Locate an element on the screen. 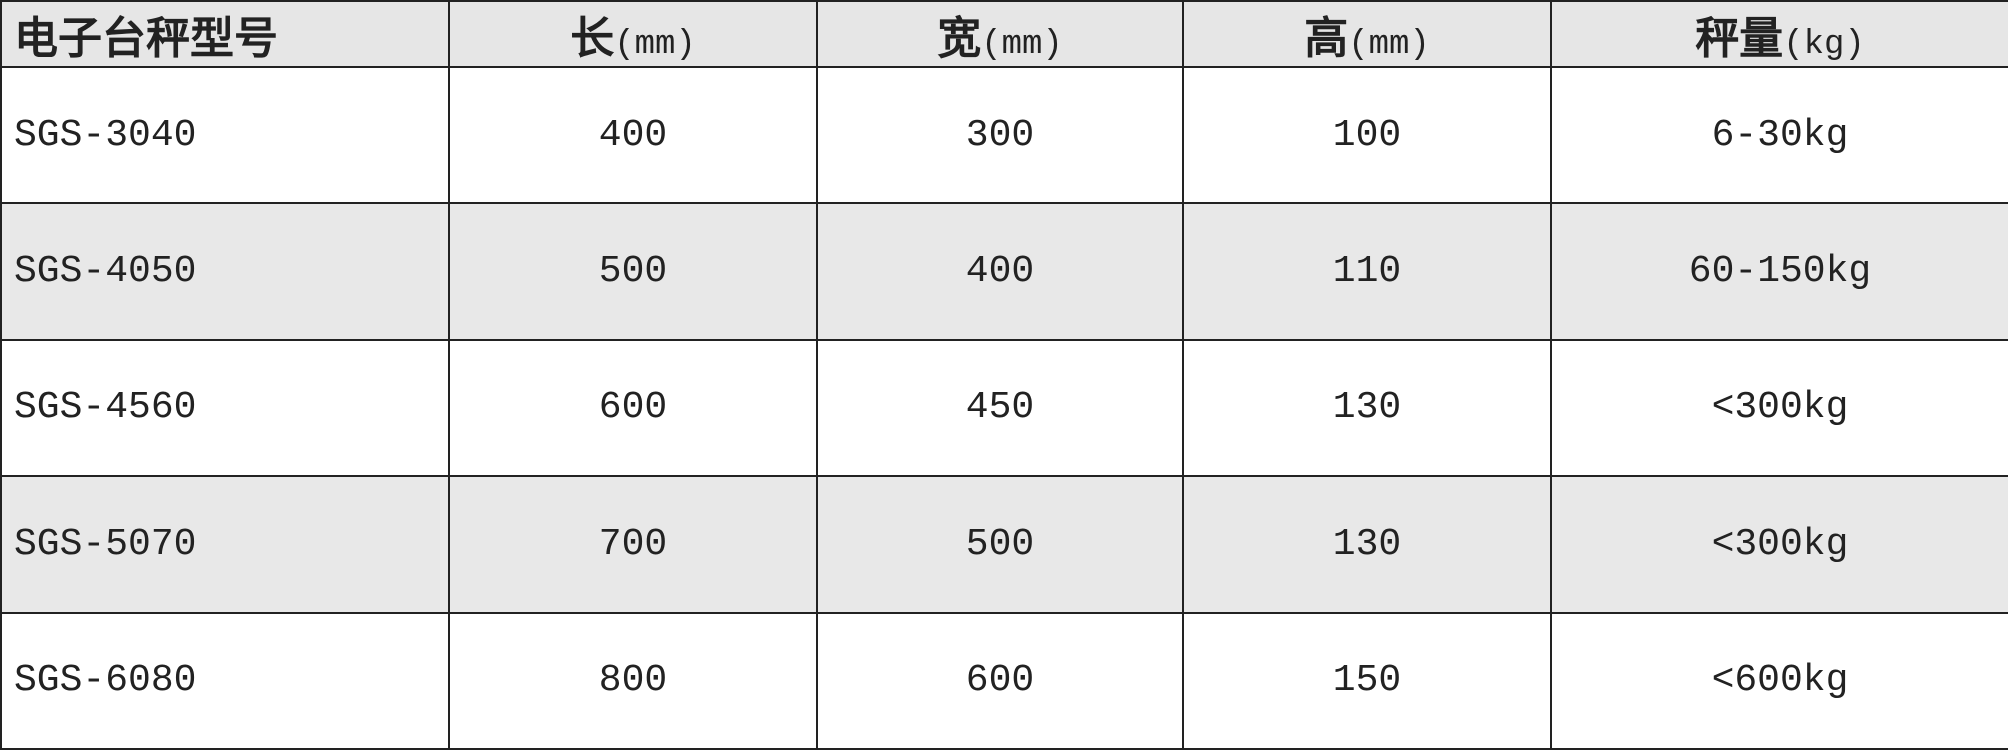  cell-width: 450 is located at coordinates (1000, 408).